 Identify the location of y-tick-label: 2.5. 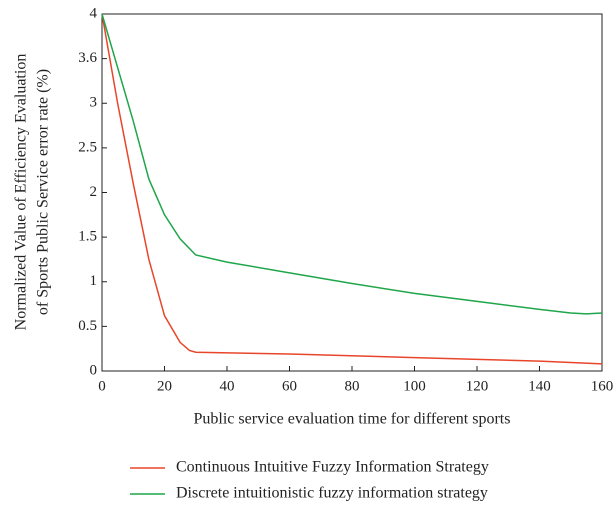
(87, 147).